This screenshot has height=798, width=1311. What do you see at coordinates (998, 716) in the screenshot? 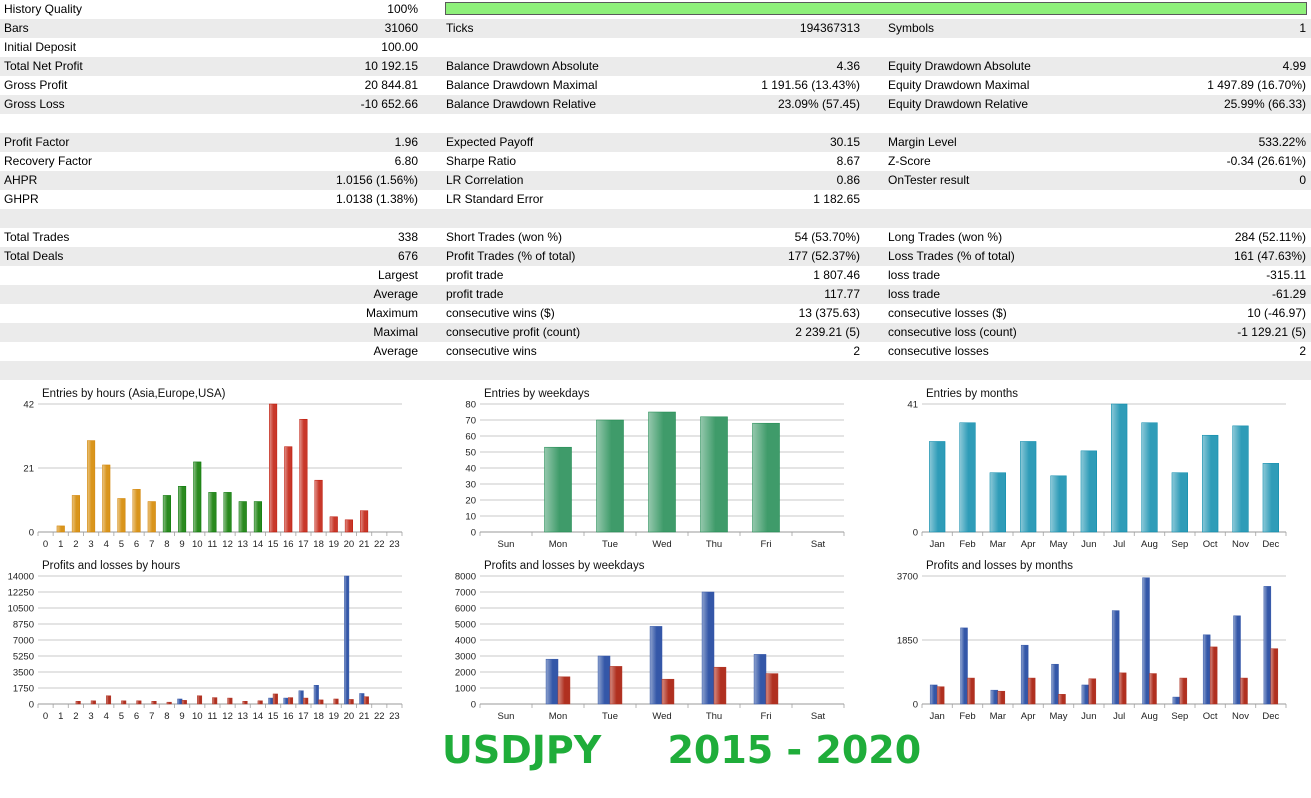
I see `x-tick-label: Mar` at bounding box center [998, 716].